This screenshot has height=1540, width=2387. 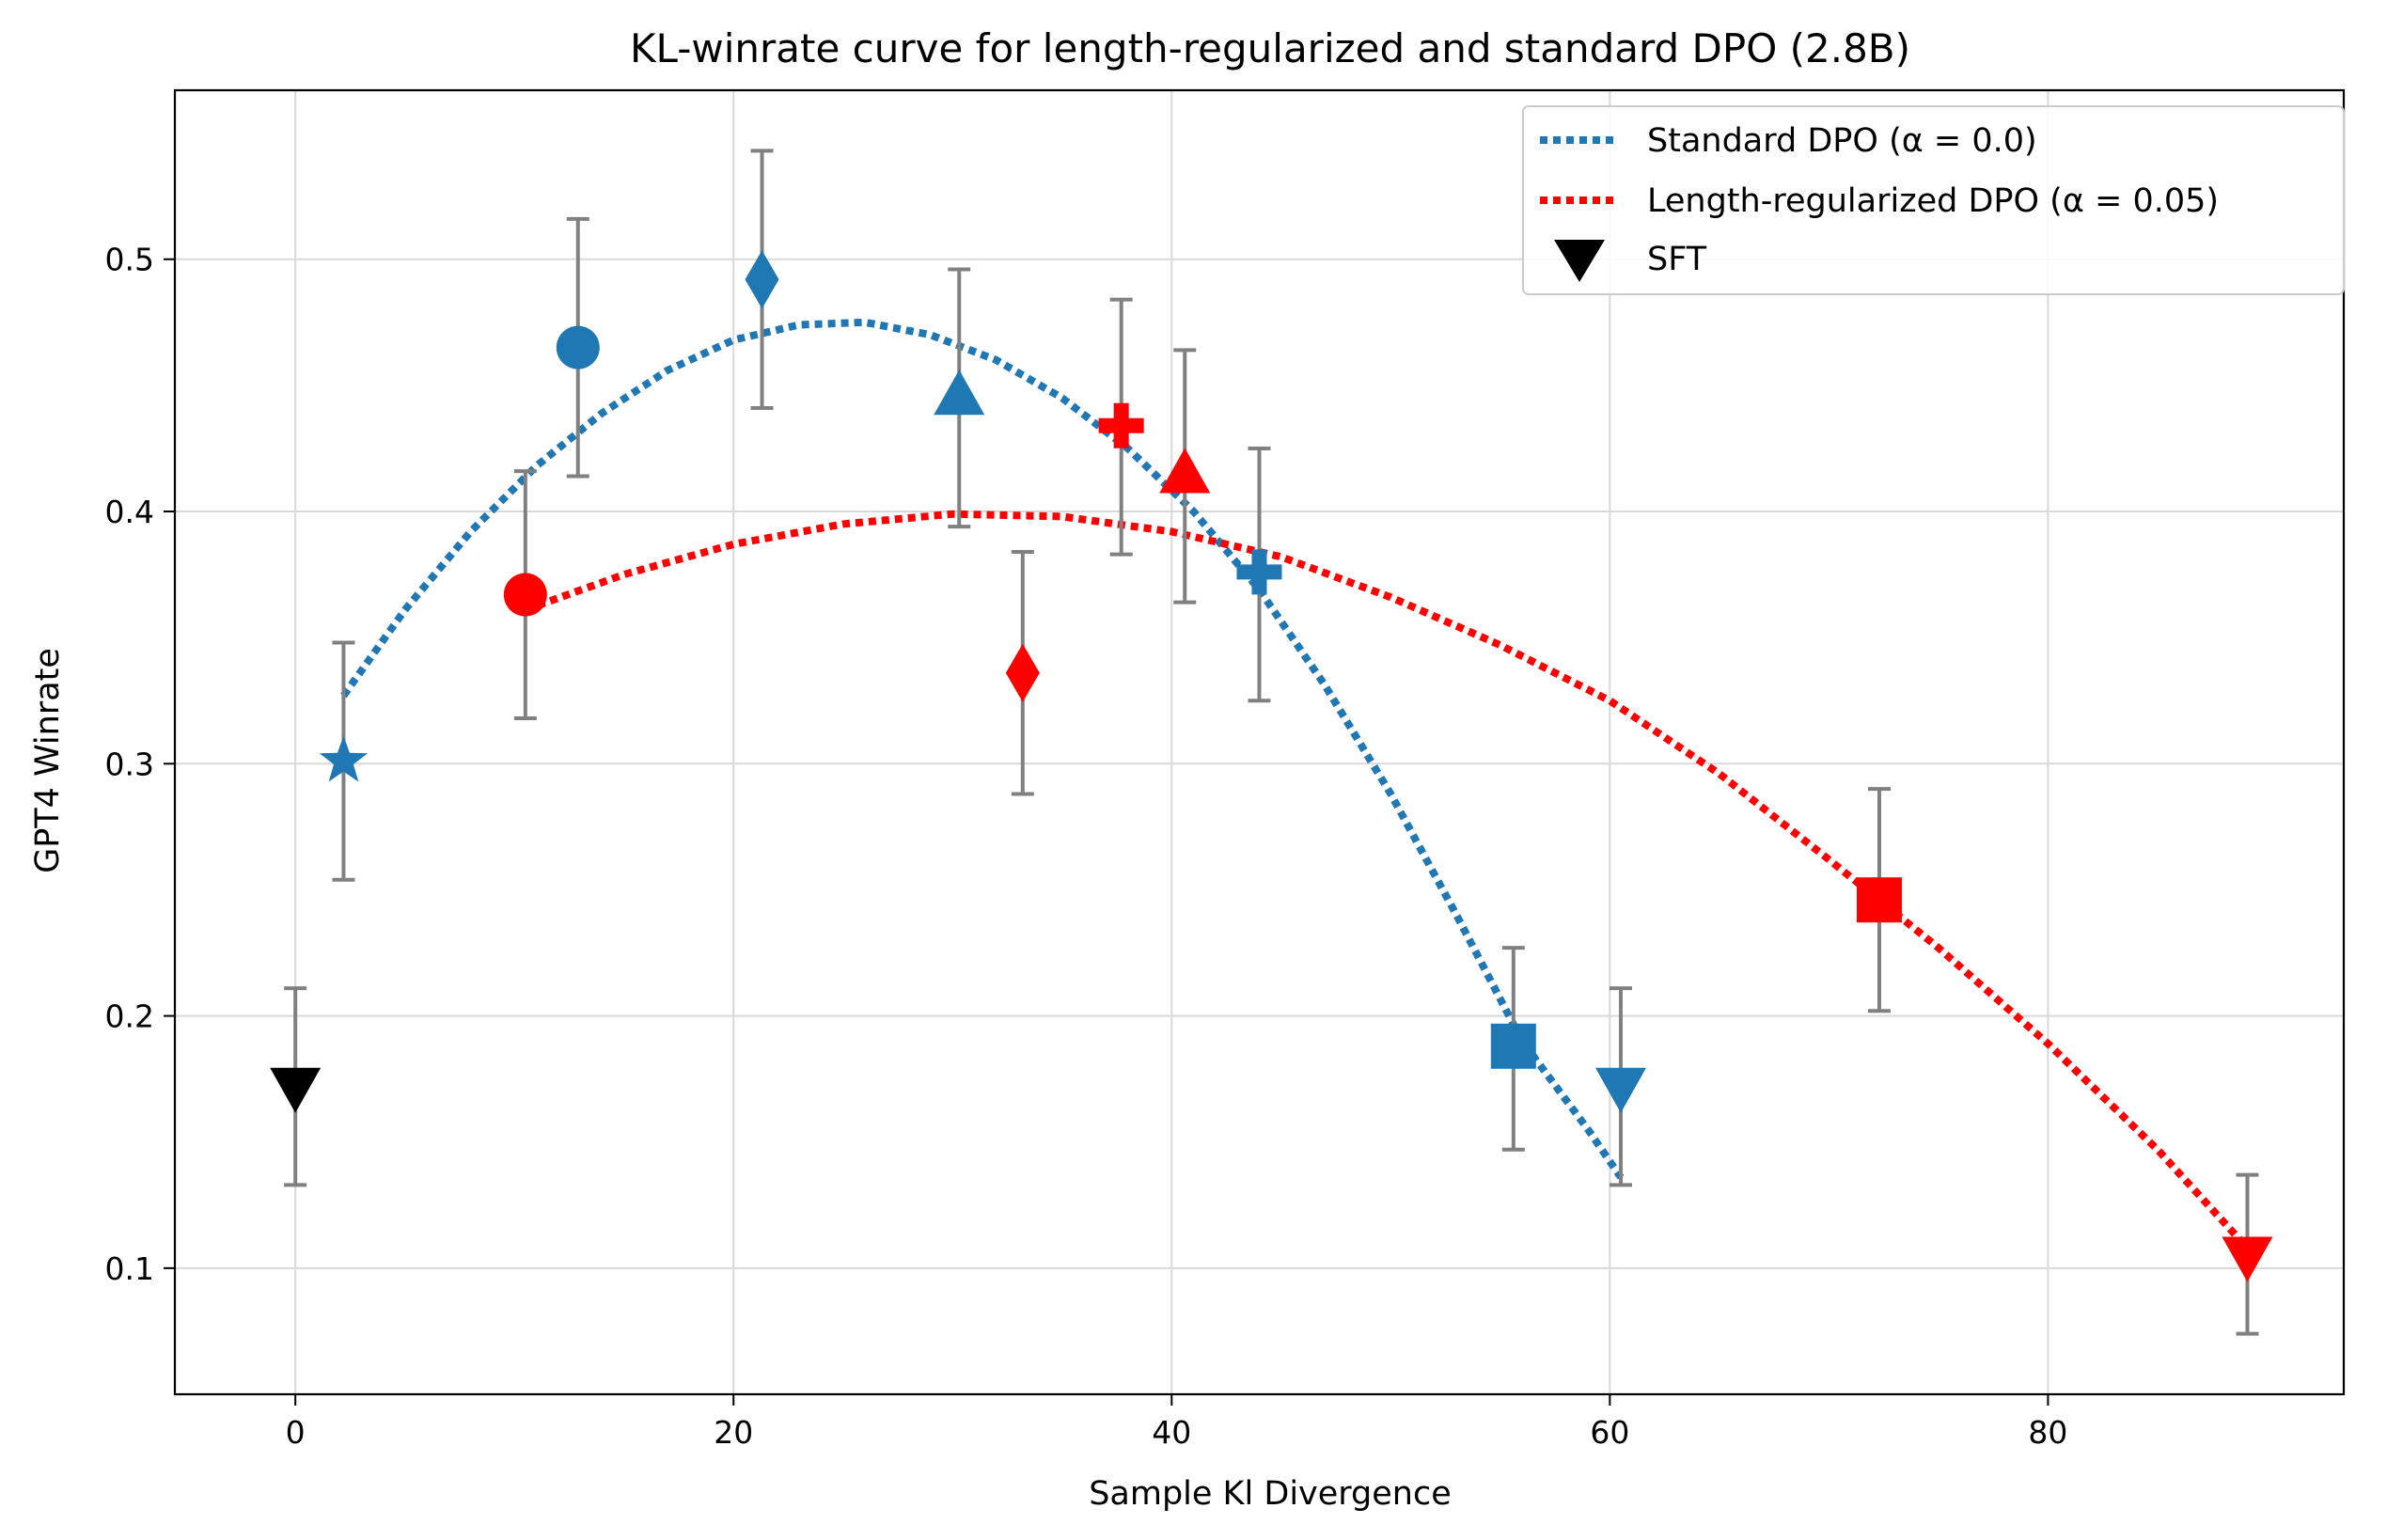 I want to click on data-point-standard-dpo-0-0-star, so click(x=344, y=759).